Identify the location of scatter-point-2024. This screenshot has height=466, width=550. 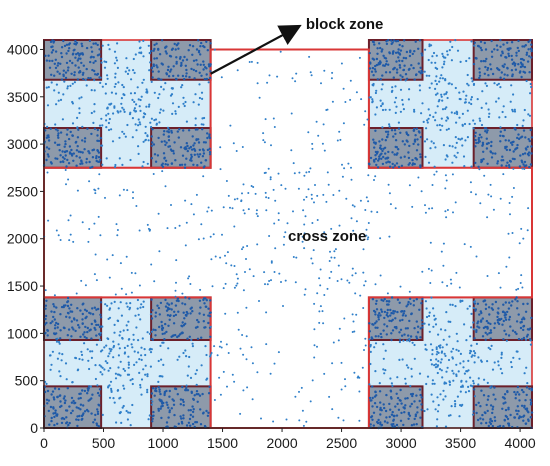
(425, 156).